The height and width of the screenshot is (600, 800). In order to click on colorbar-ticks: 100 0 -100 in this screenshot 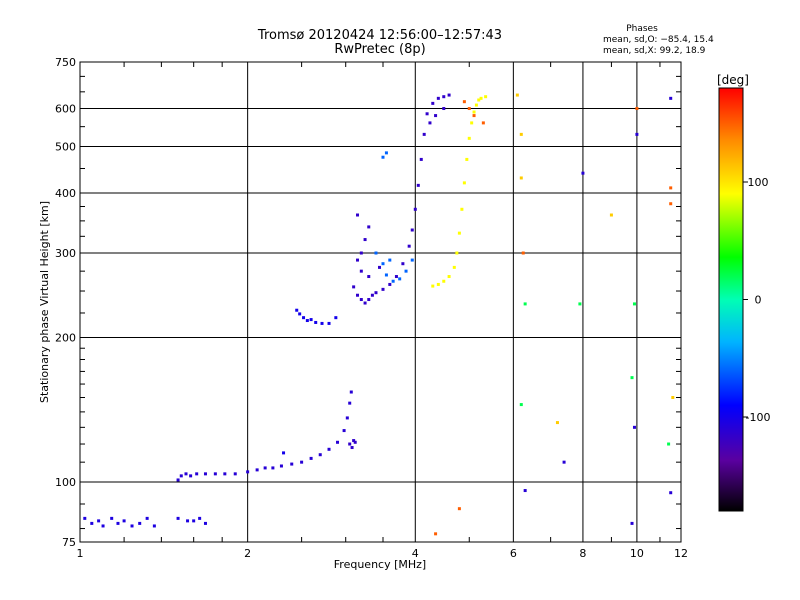, I will do `click(756, 300)`.